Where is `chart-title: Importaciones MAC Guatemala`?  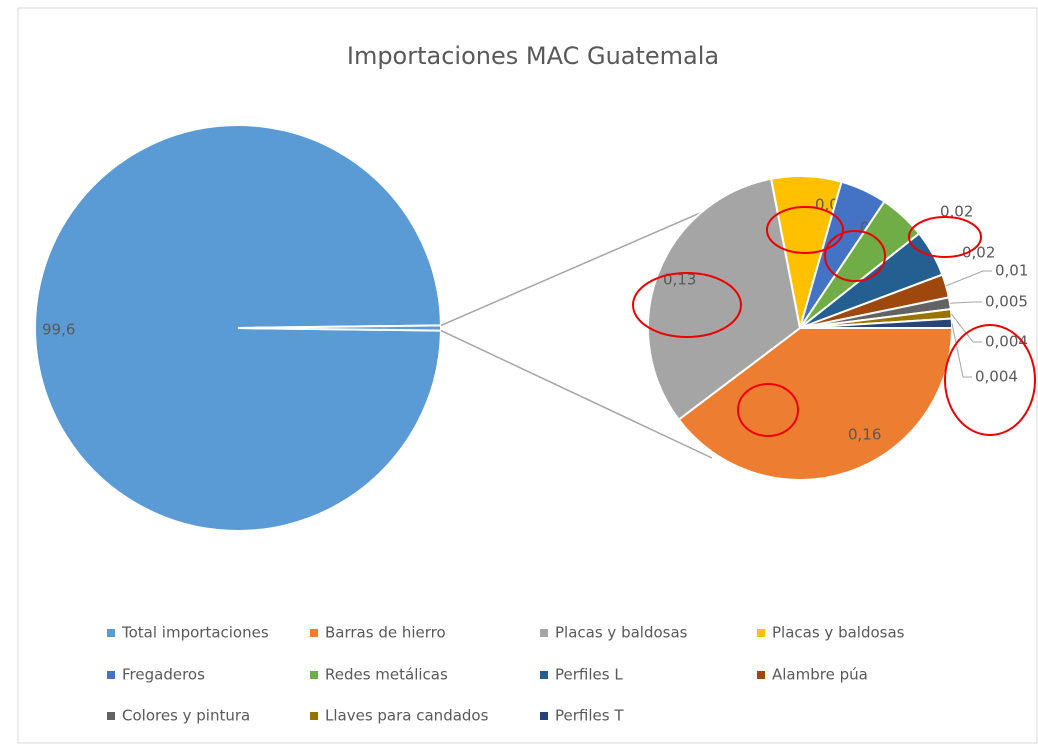 chart-title: Importaciones MAC Guatemala is located at coordinates (533, 56).